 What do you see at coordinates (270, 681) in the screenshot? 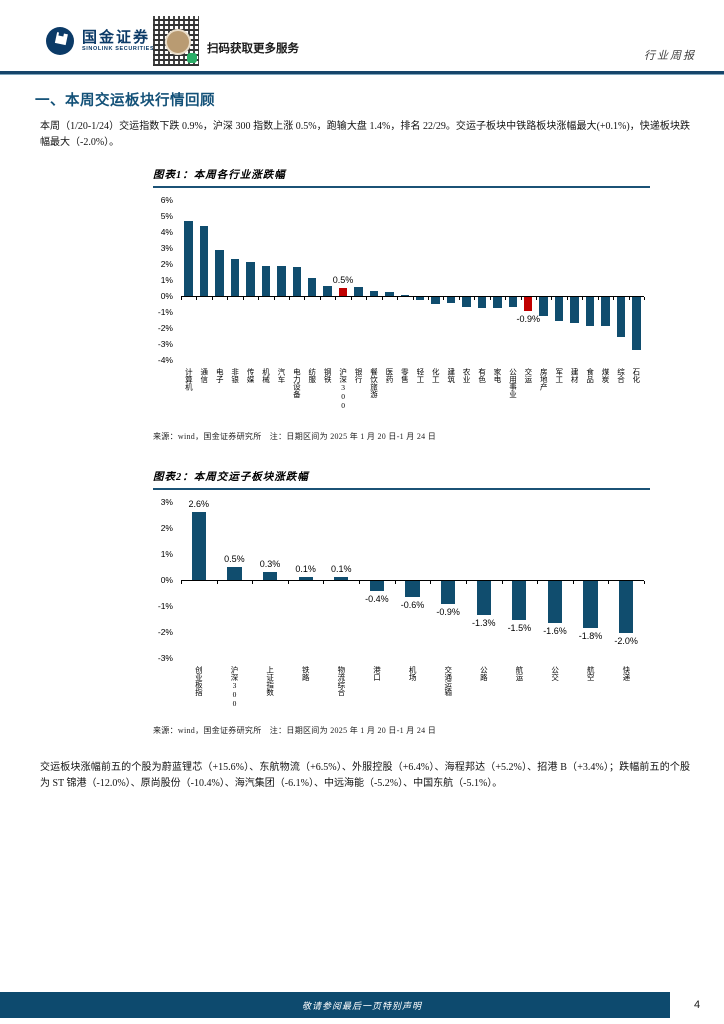
I see `x-axis-label: 上证指数` at bounding box center [270, 681].